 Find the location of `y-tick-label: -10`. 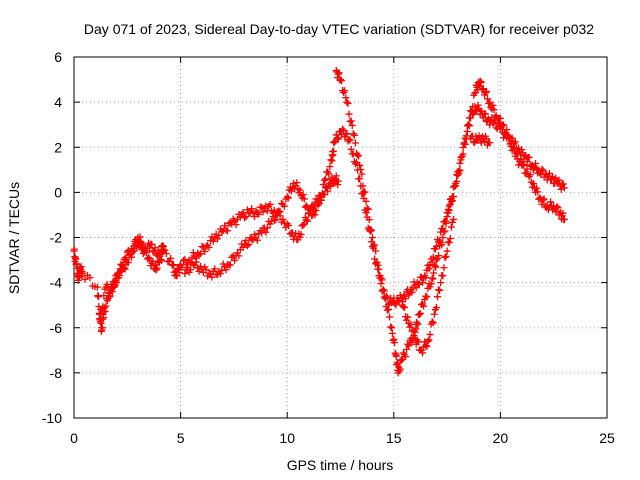

y-tick-label: -10 is located at coordinates (52, 418).